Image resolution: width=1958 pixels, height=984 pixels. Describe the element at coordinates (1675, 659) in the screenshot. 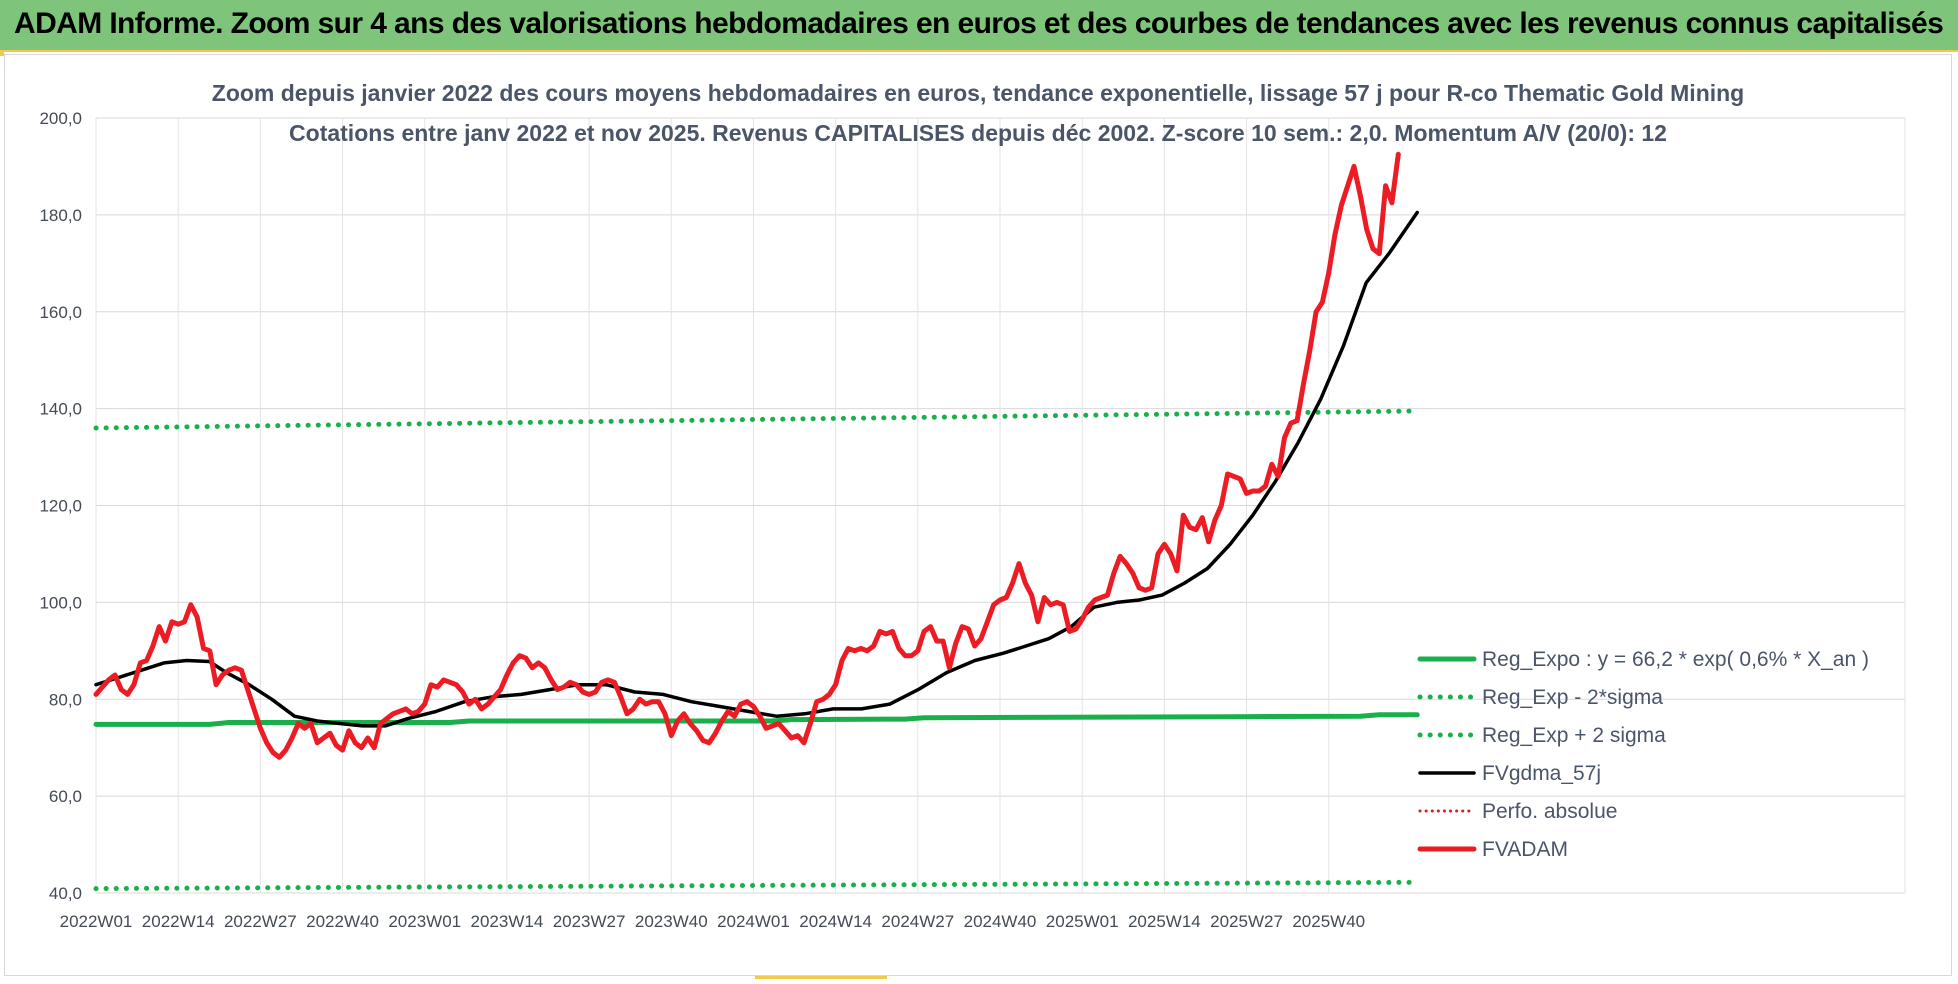

I see `legend-label-reg-expo-y-66-2-exp-0-6-x-an: Reg_Expo : y = 66,2 * exp( 0,6% * X_an )` at that location.